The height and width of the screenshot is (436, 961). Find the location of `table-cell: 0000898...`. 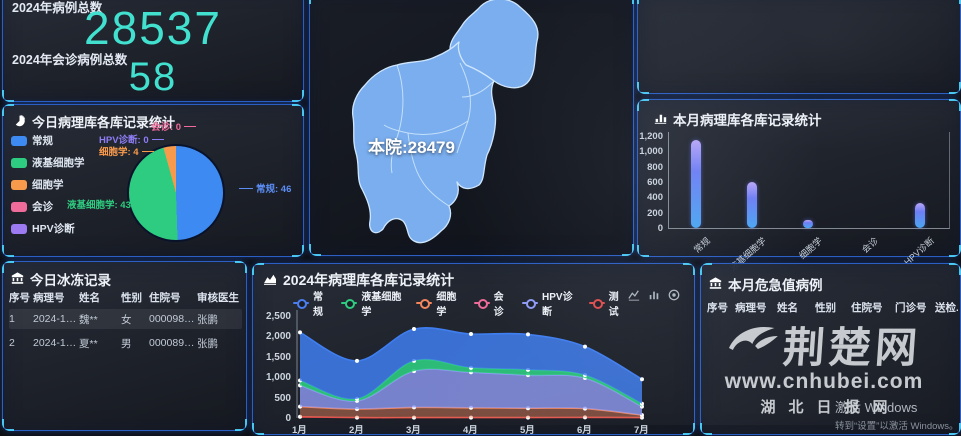

table-cell: 0000898... is located at coordinates (173, 343).